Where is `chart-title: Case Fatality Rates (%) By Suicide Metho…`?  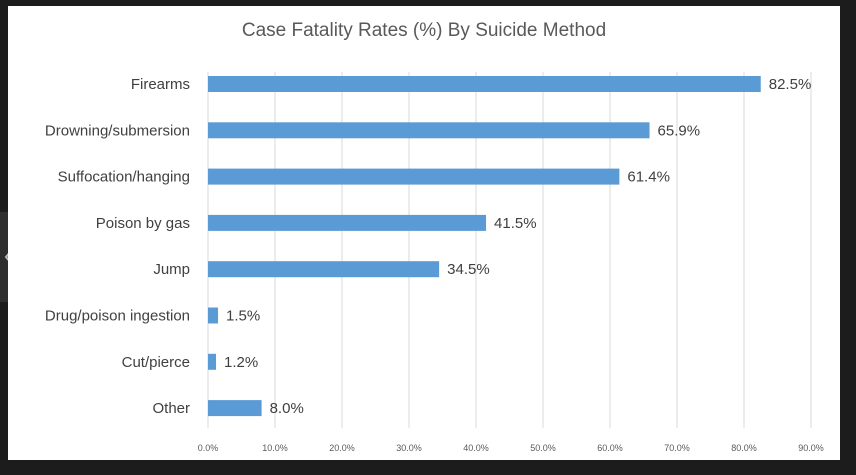 chart-title: Case Fatality Rates (%) By Suicide Metho… is located at coordinates (424, 30).